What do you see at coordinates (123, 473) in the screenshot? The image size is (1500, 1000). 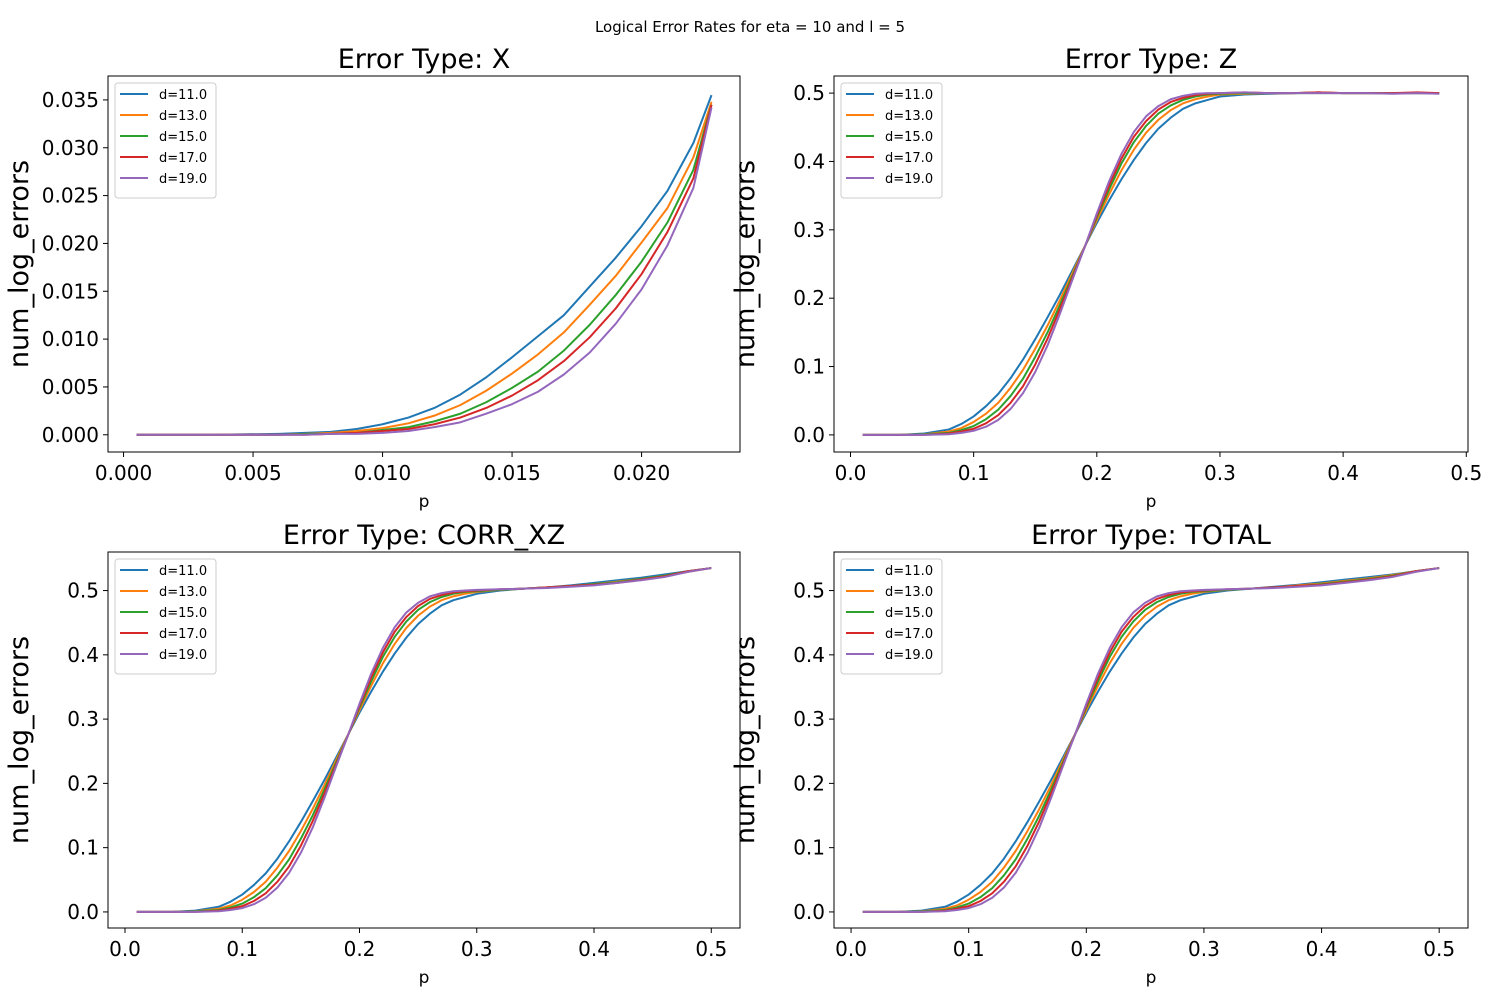 I see `x-tick-label: 0.000` at bounding box center [123, 473].